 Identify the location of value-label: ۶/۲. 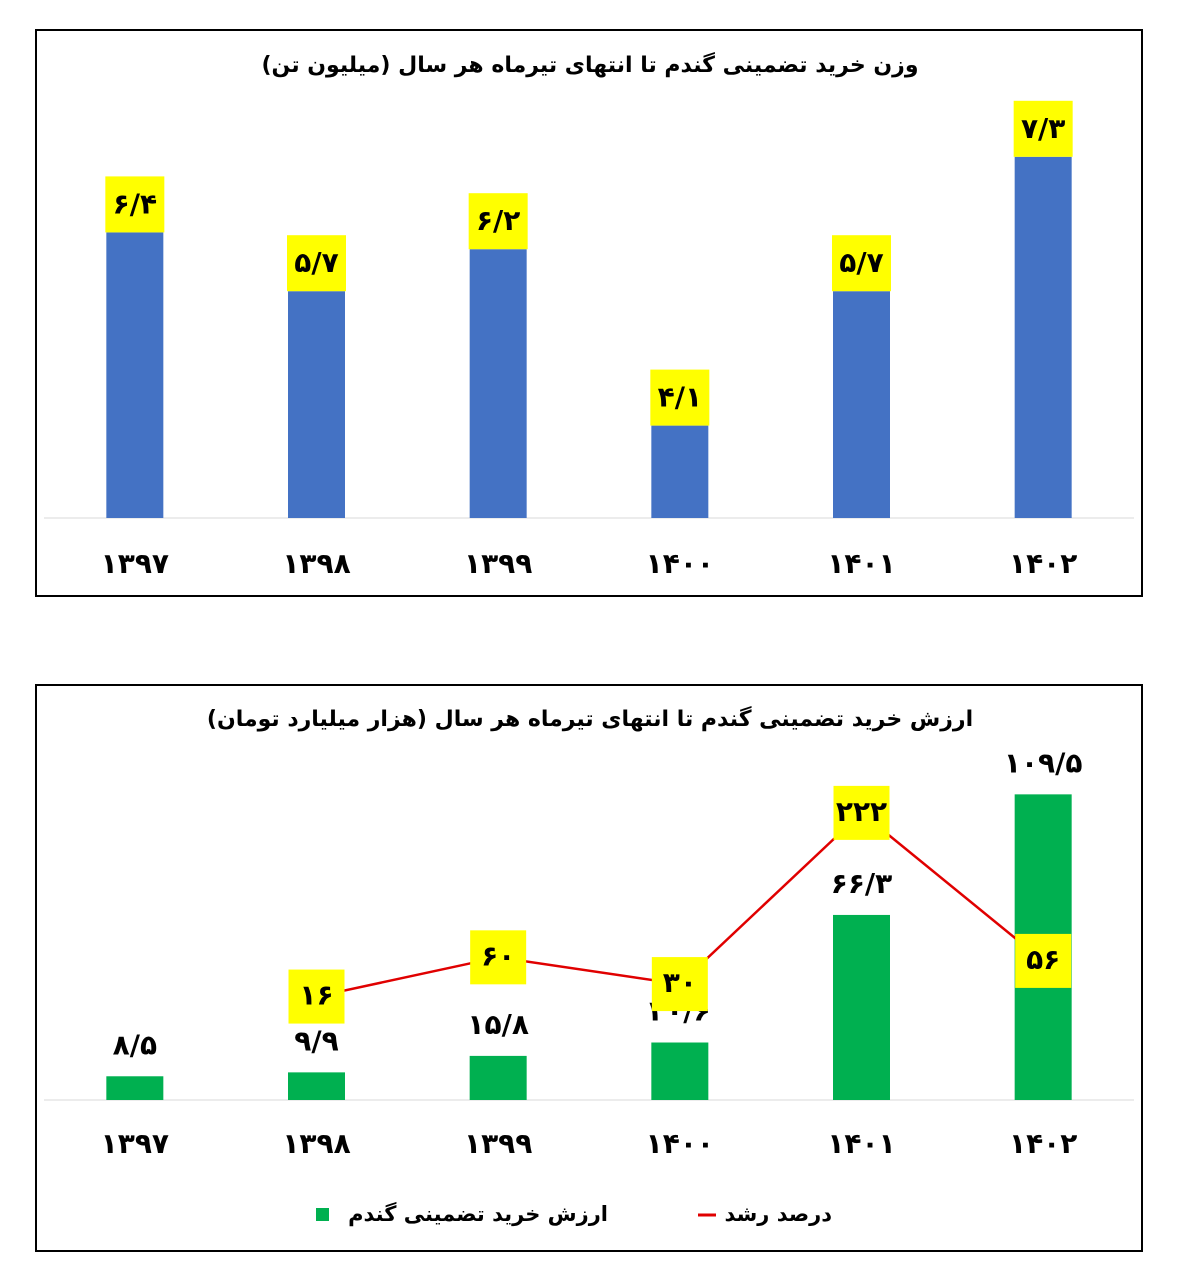
(498, 220).